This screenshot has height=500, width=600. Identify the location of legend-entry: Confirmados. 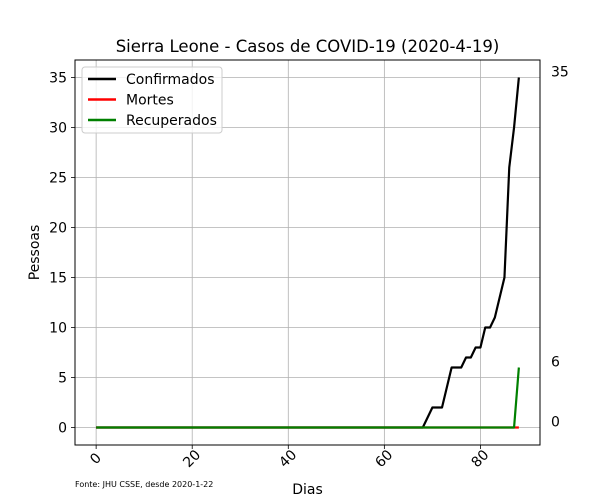
(170, 80).